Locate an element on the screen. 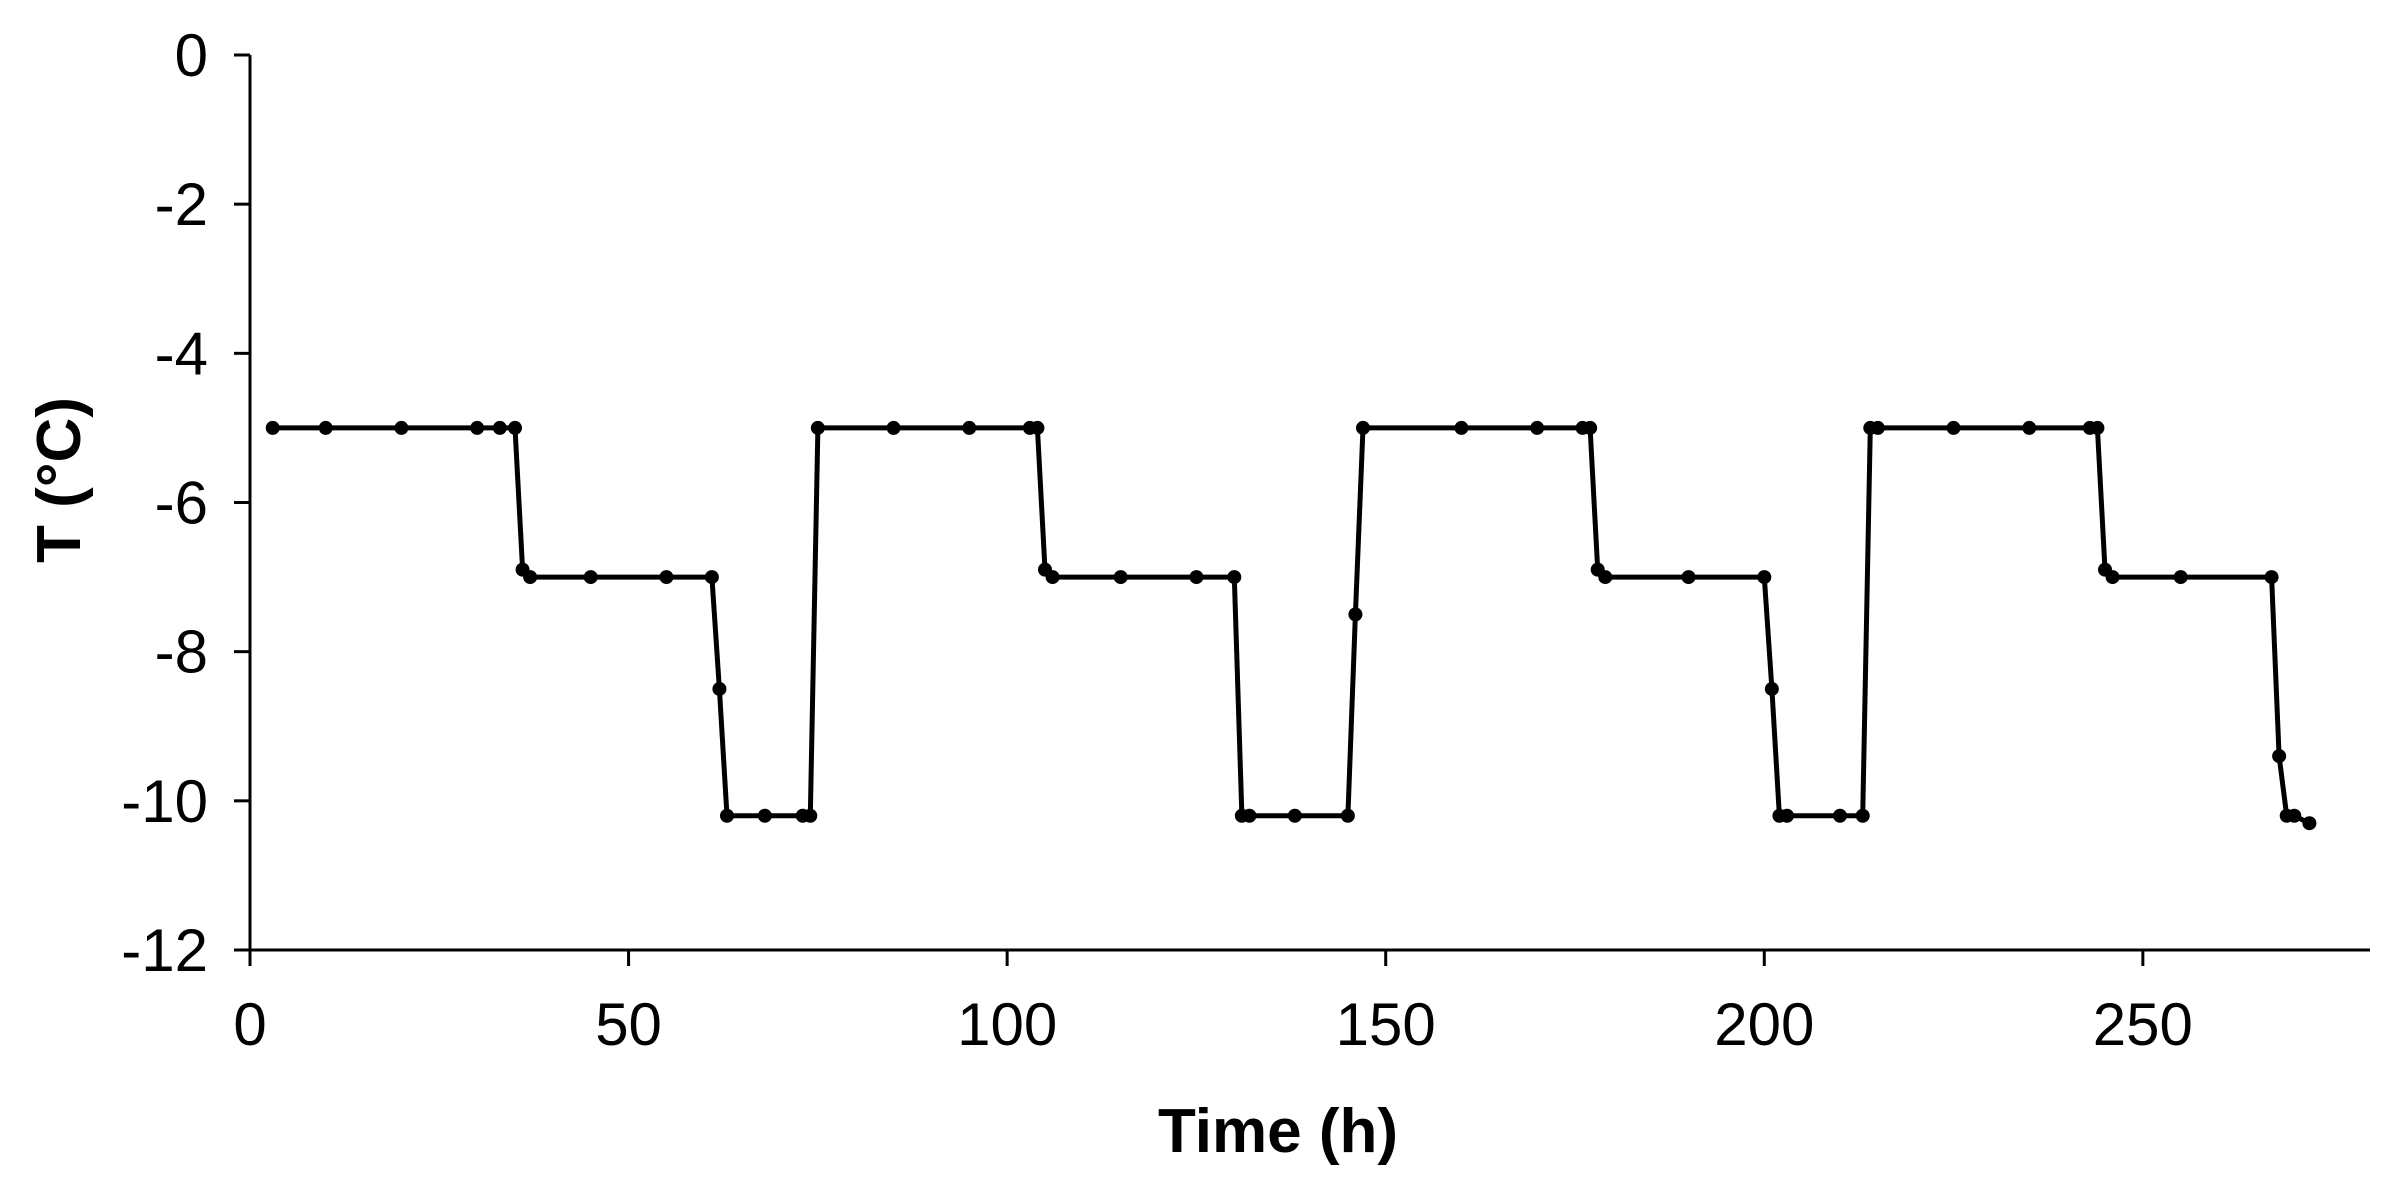 The height and width of the screenshot is (1178, 2393). y-tick-label: -6 is located at coordinates (181, 503).